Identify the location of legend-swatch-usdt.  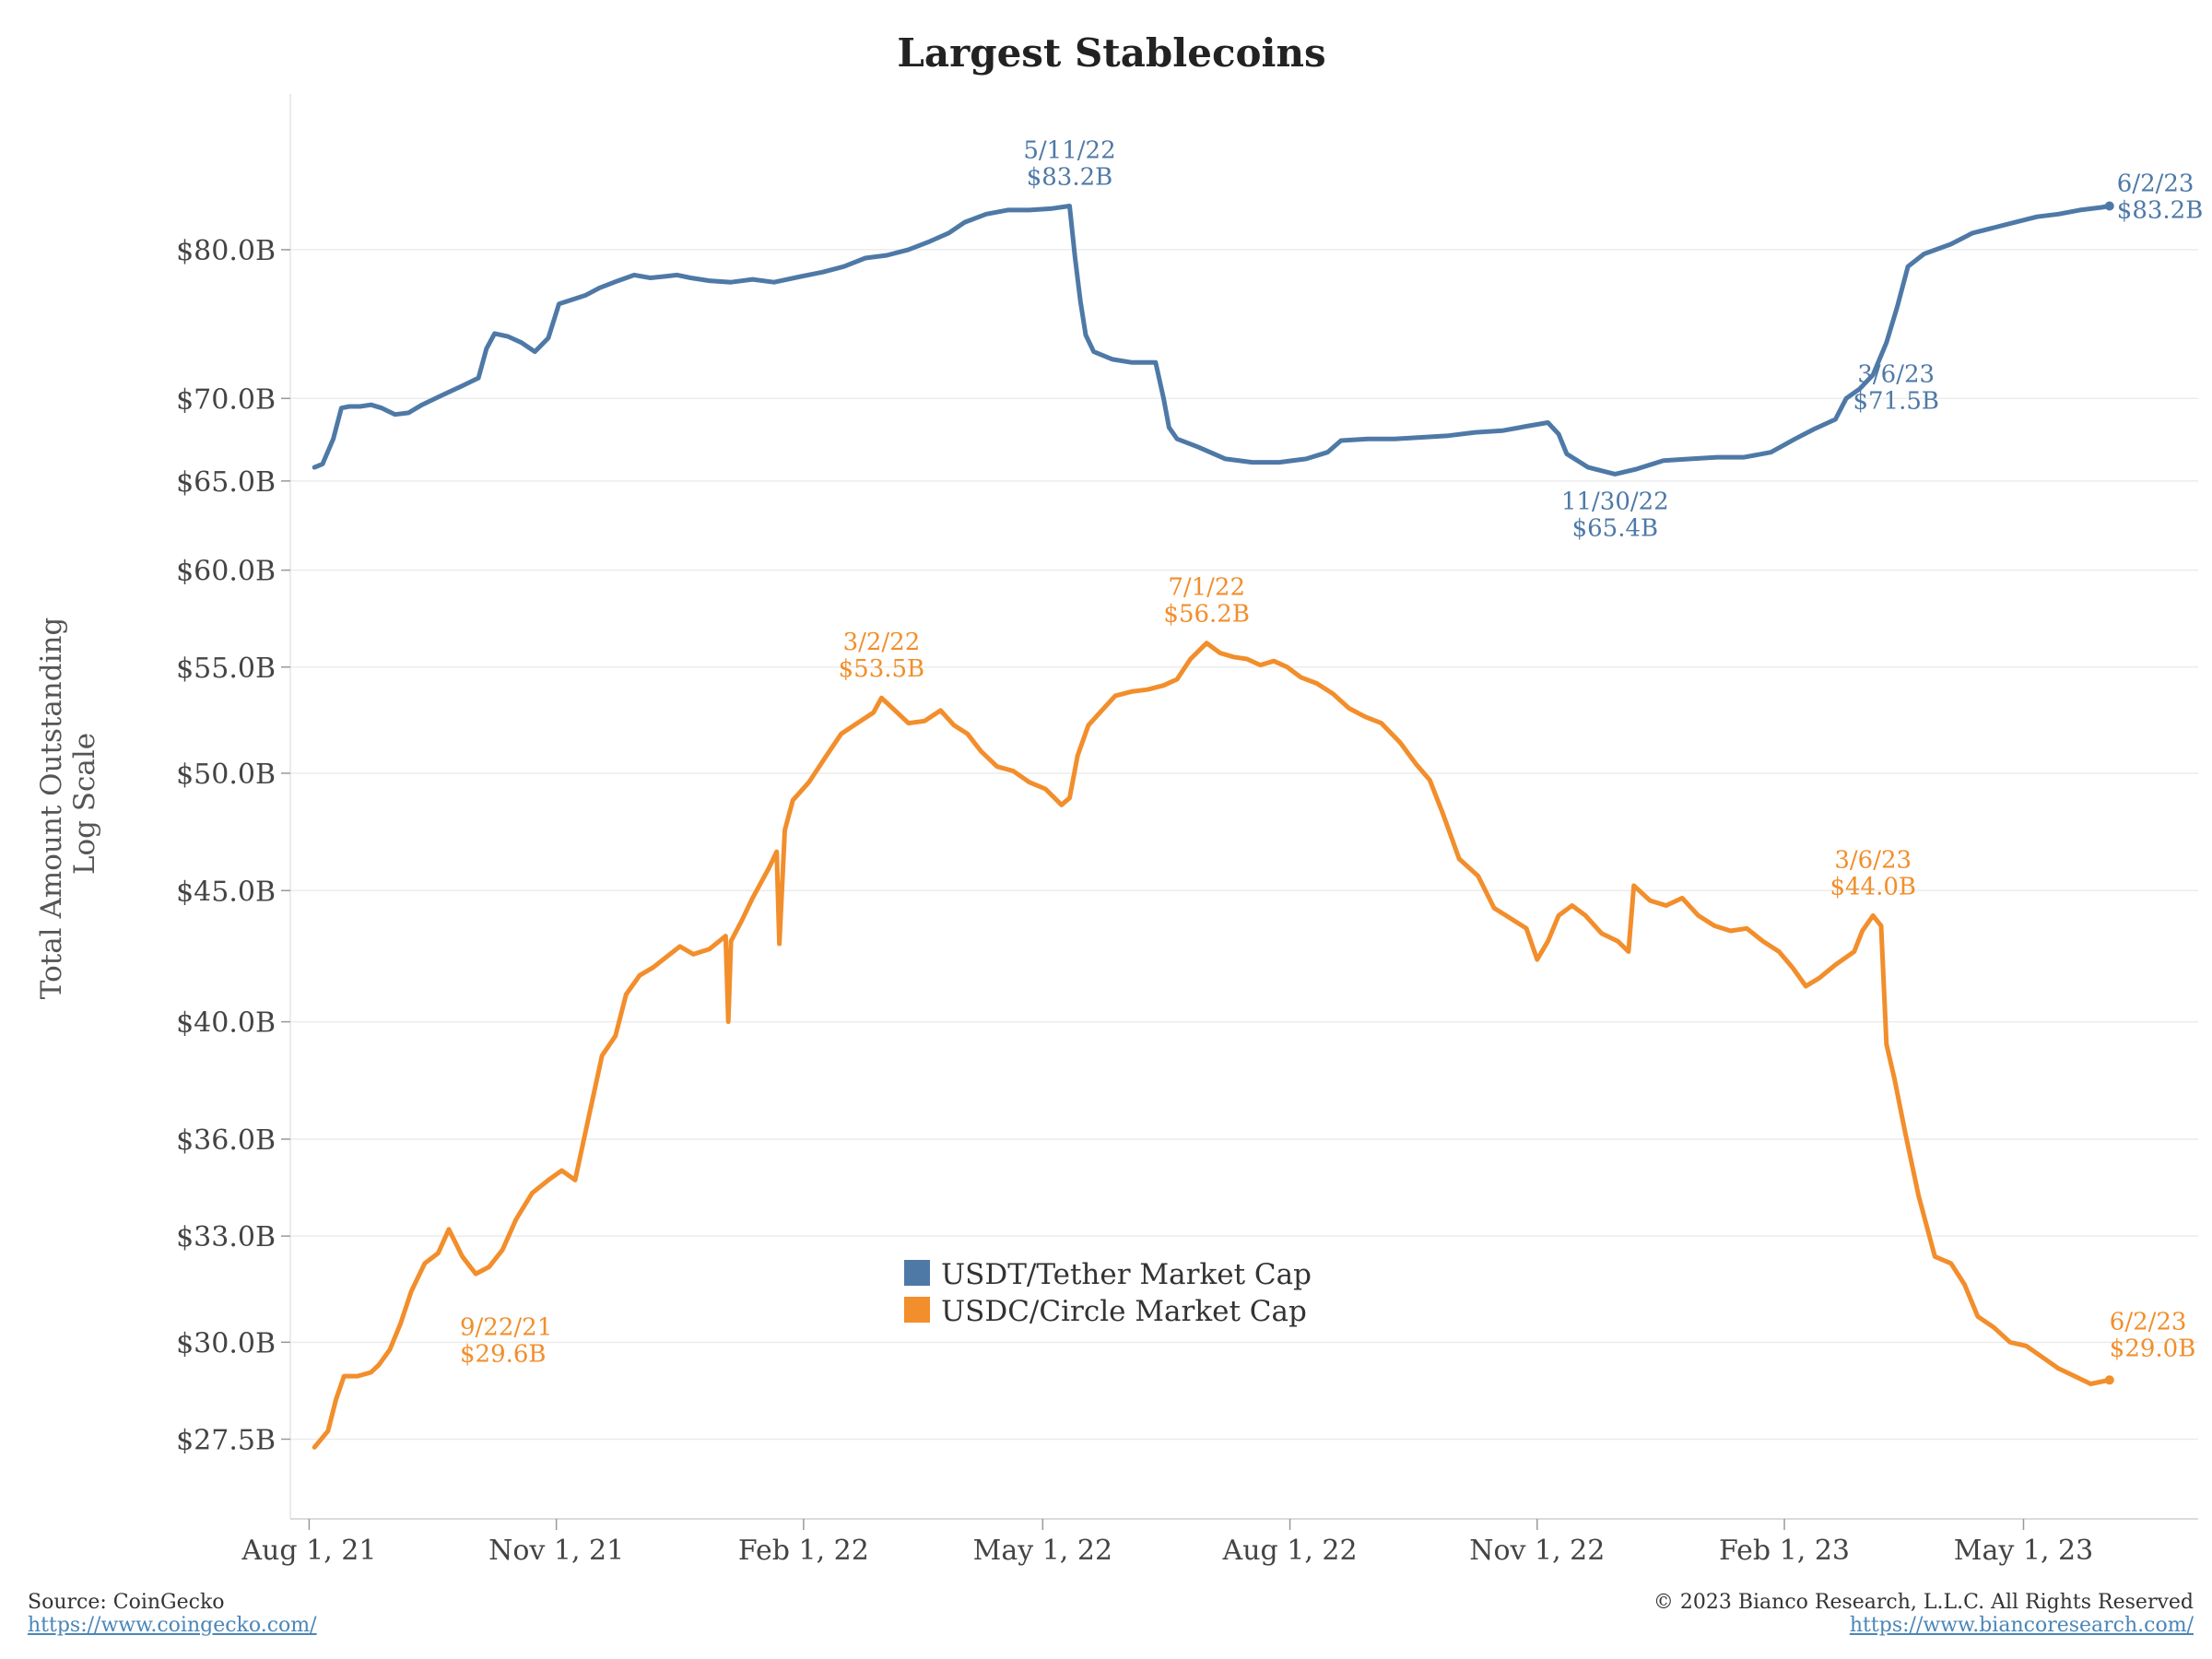
(917, 1273).